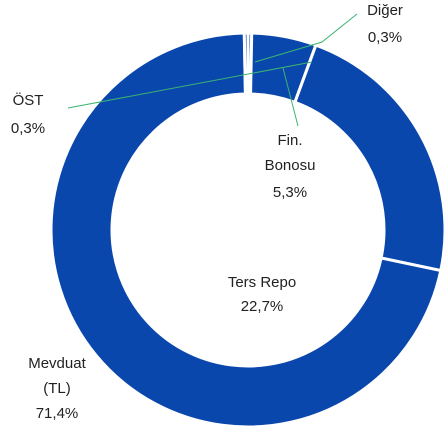 The height and width of the screenshot is (429, 445). What do you see at coordinates (385, 10) in the screenshot?
I see `slice-label: Diğer` at bounding box center [385, 10].